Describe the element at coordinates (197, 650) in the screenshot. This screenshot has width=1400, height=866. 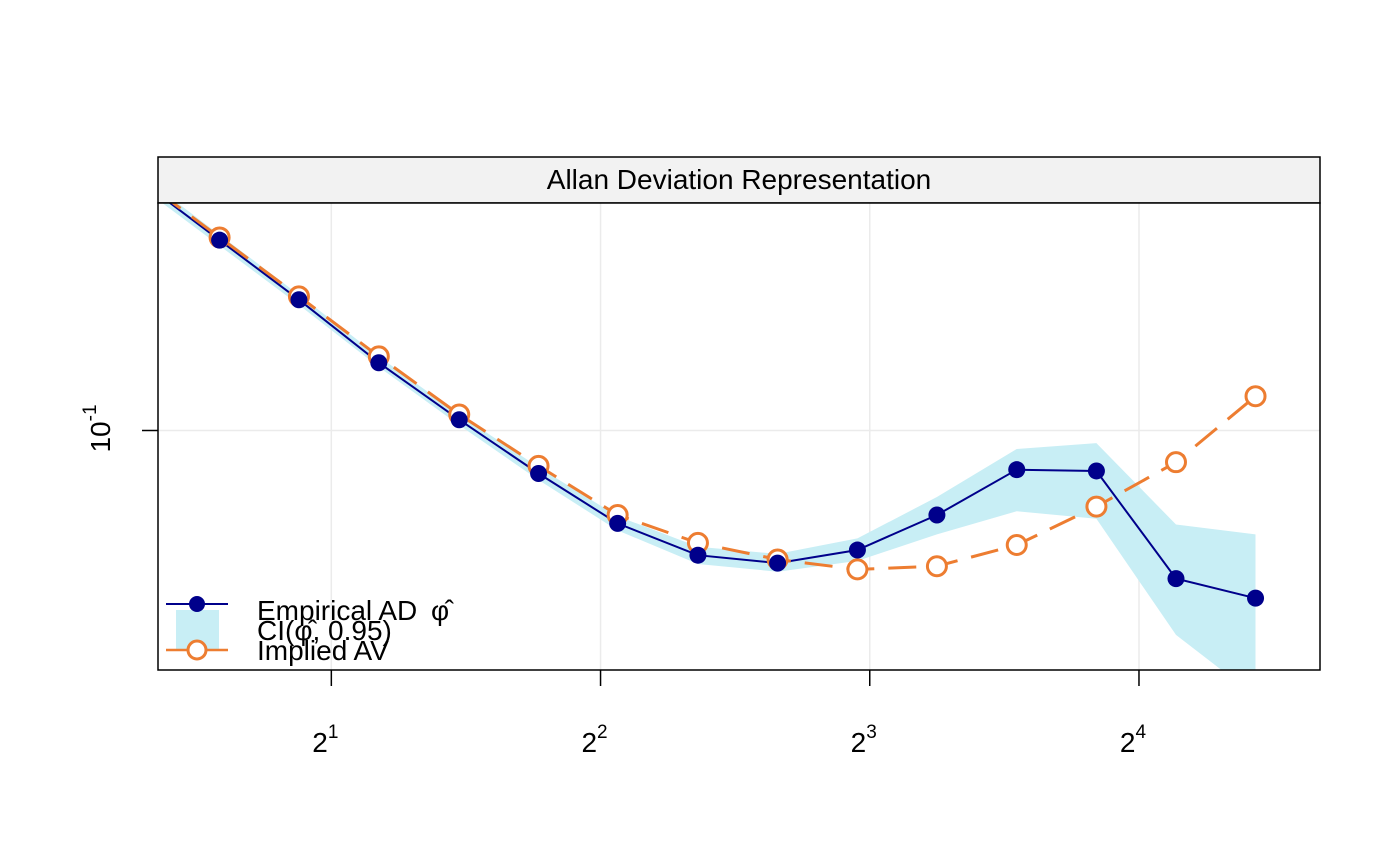
I see `legend-implied-marker` at that location.